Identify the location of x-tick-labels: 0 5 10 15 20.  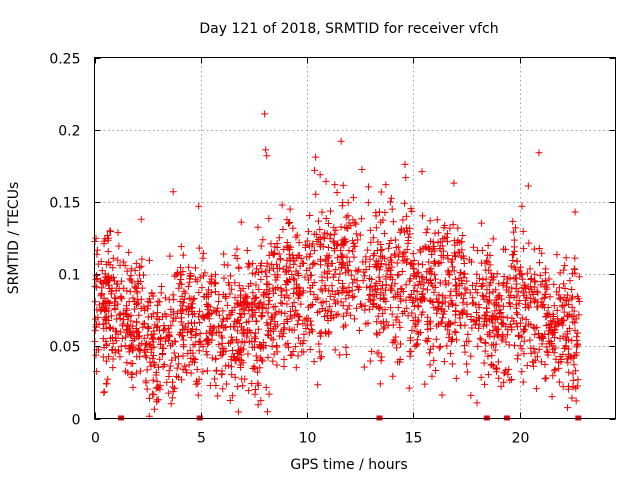
(310, 439).